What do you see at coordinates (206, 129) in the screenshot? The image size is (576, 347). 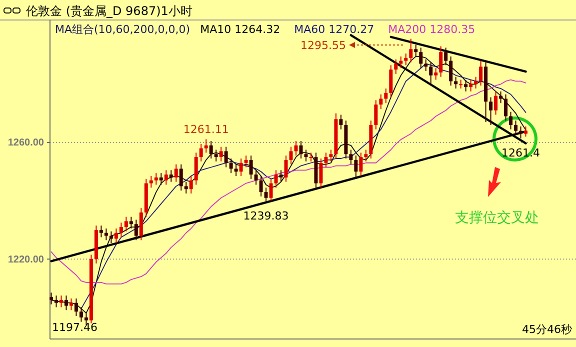 I see `annotation: 1261.11` at bounding box center [206, 129].